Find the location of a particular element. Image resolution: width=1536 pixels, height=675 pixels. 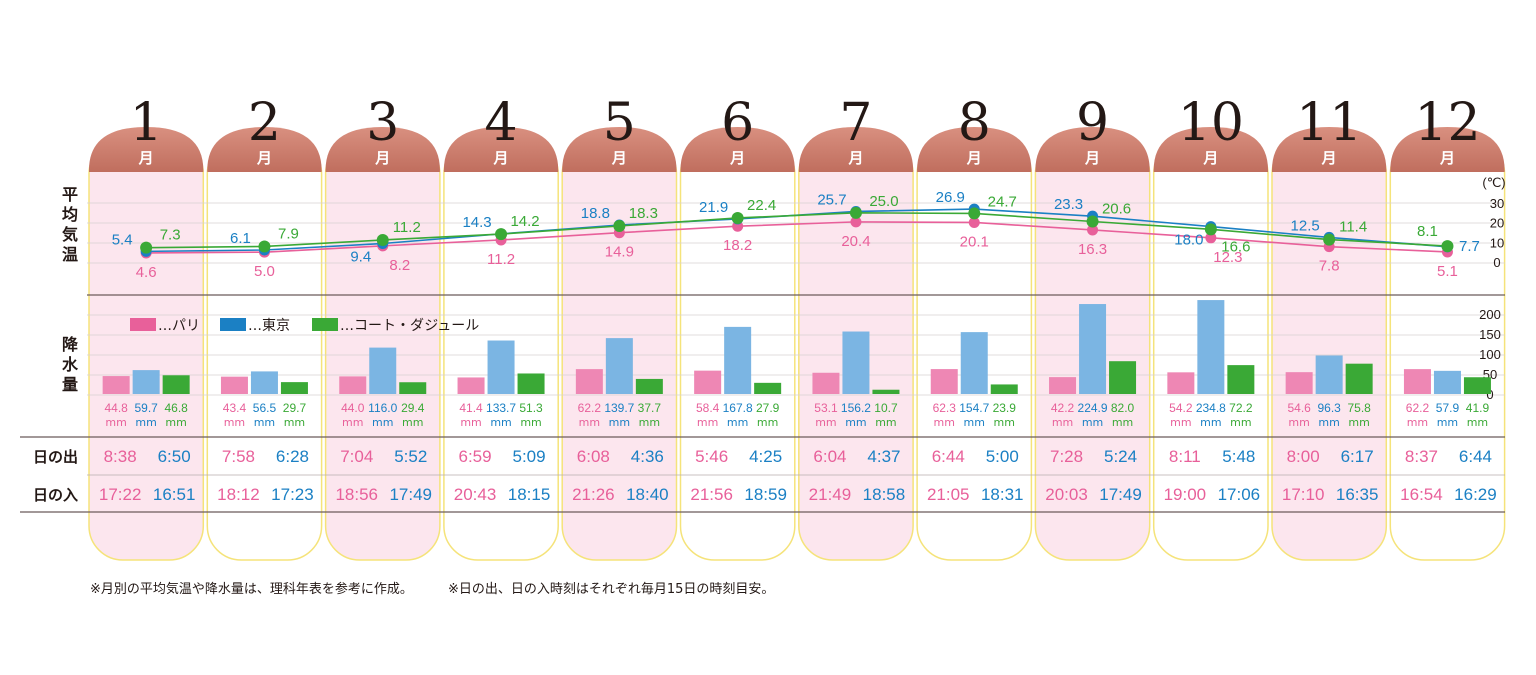

month-number: 11 is located at coordinates (1329, 123).